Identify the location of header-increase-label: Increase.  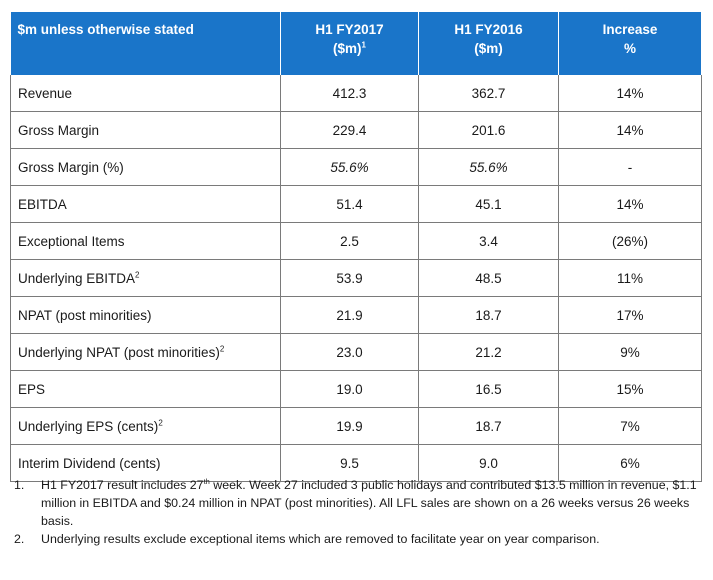
(630, 29).